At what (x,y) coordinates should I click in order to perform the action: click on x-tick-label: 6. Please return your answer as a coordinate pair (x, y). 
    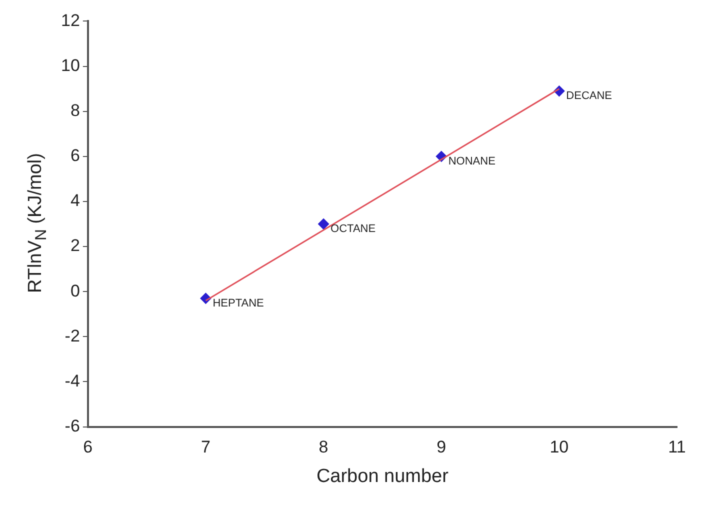
    Looking at the image, I should click on (88, 447).